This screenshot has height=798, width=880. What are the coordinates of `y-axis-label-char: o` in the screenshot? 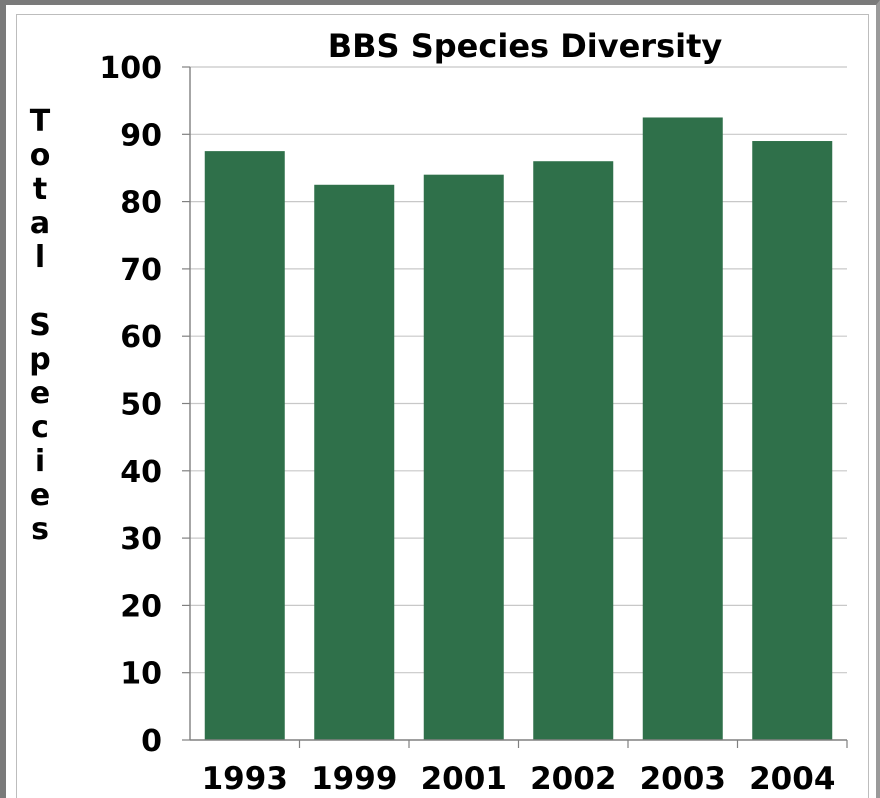 It's located at (40, 155).